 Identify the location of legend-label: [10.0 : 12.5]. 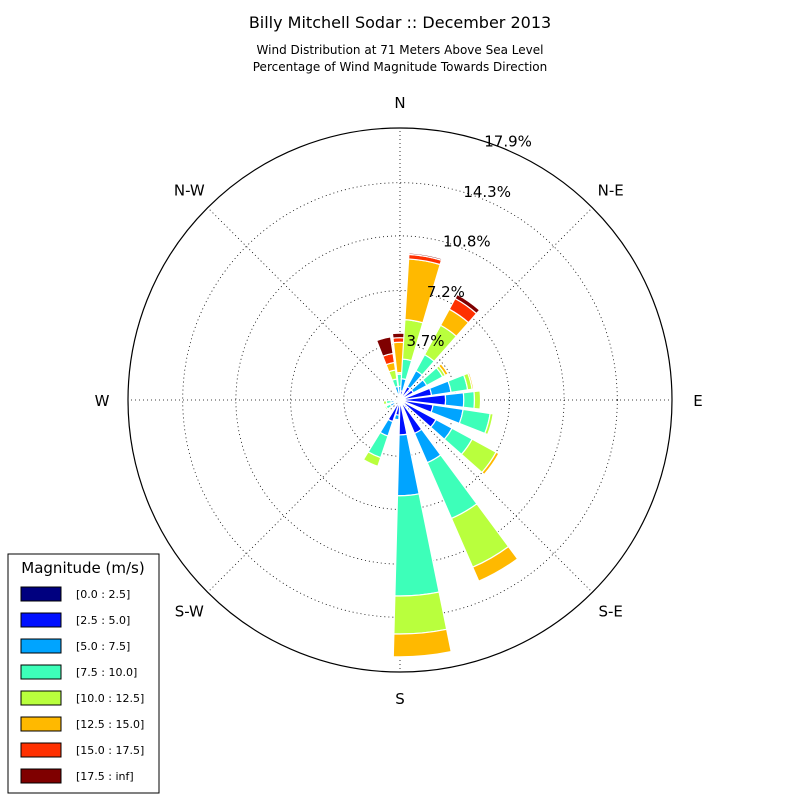
(110, 698).